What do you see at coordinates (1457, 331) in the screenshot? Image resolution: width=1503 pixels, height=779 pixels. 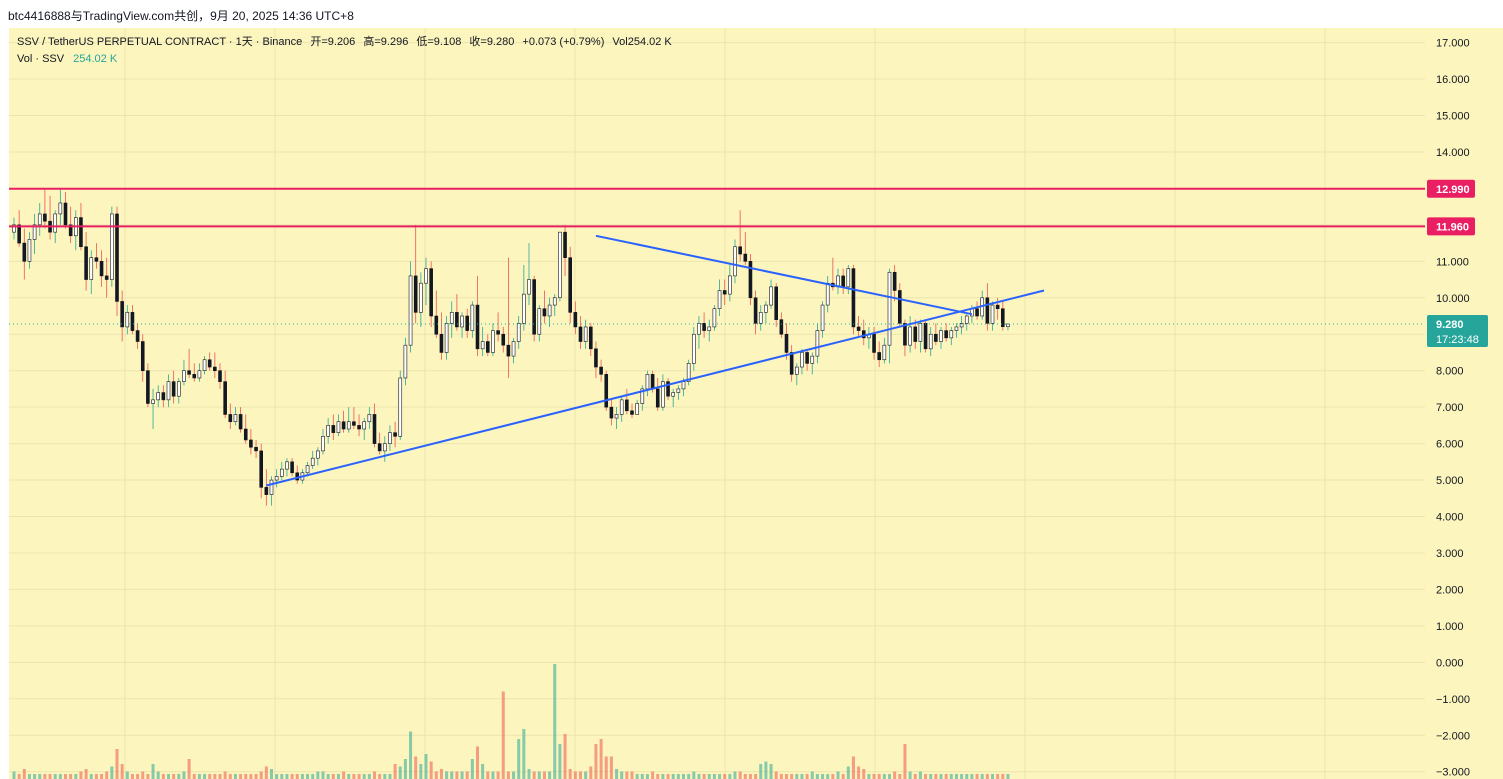 I see `current-price-badge` at bounding box center [1457, 331].